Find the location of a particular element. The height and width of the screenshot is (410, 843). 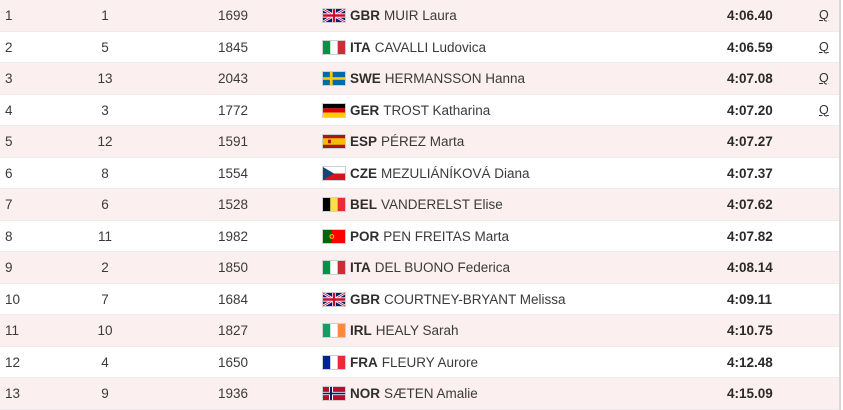

result-row: 7 6 1528 BEL VANDERELST Elise 4:07.62 is located at coordinates (419, 205).